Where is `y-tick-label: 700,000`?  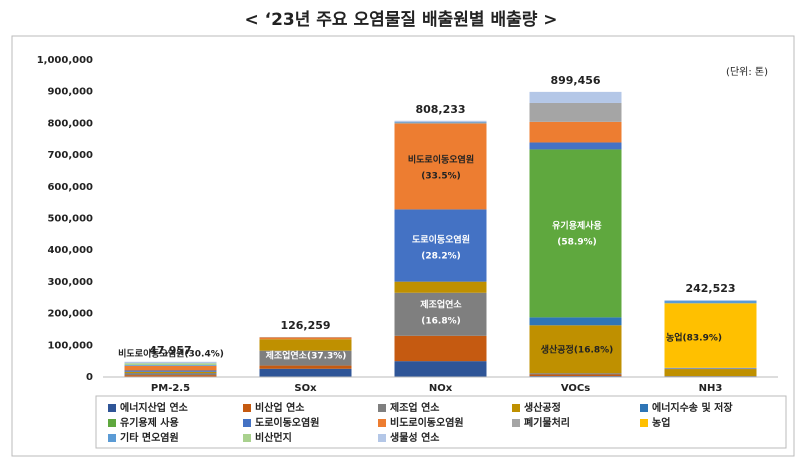
y-tick-label: 700,000 is located at coordinates (70, 155).